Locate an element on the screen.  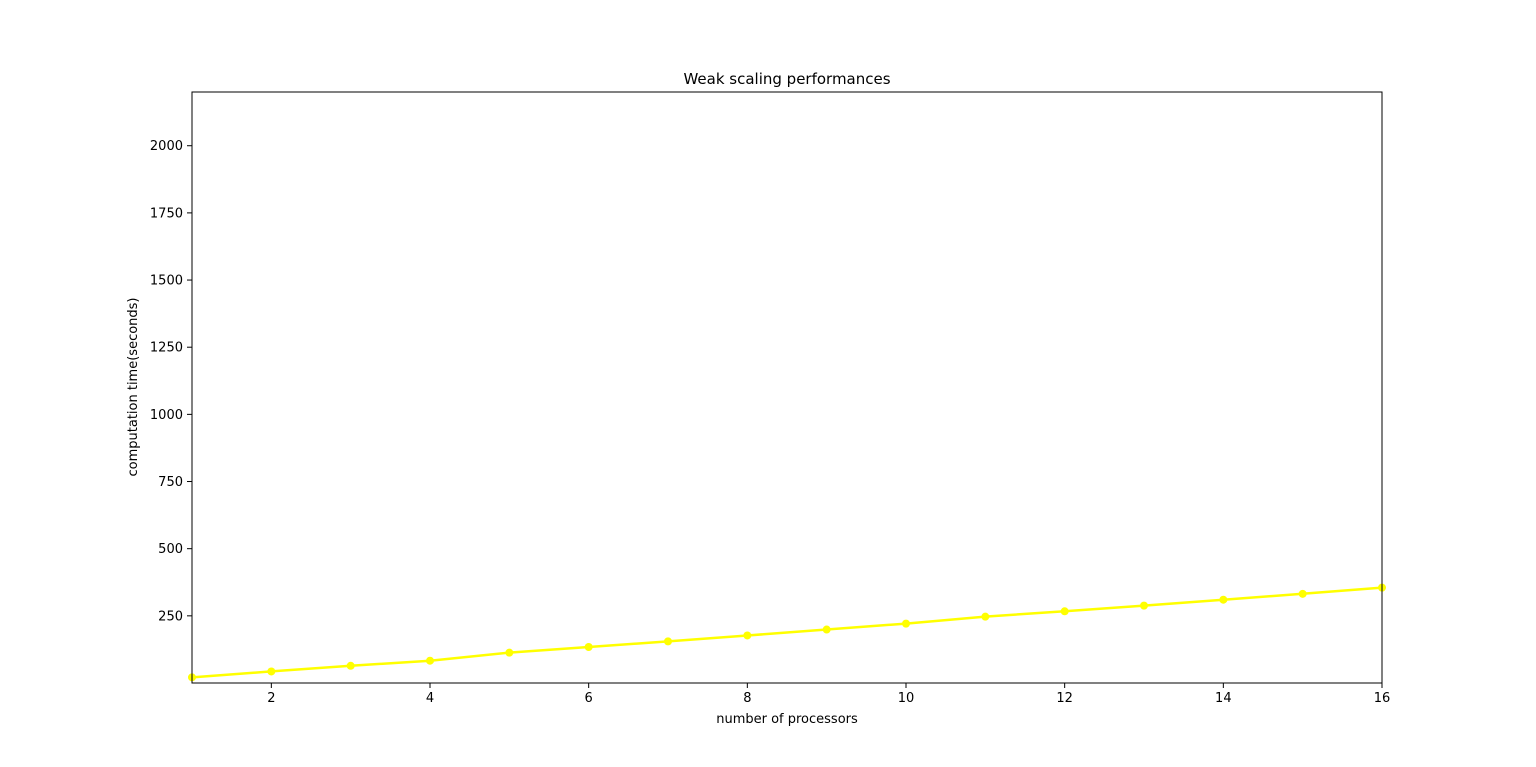
x-tick-label: 4 is located at coordinates (430, 698).